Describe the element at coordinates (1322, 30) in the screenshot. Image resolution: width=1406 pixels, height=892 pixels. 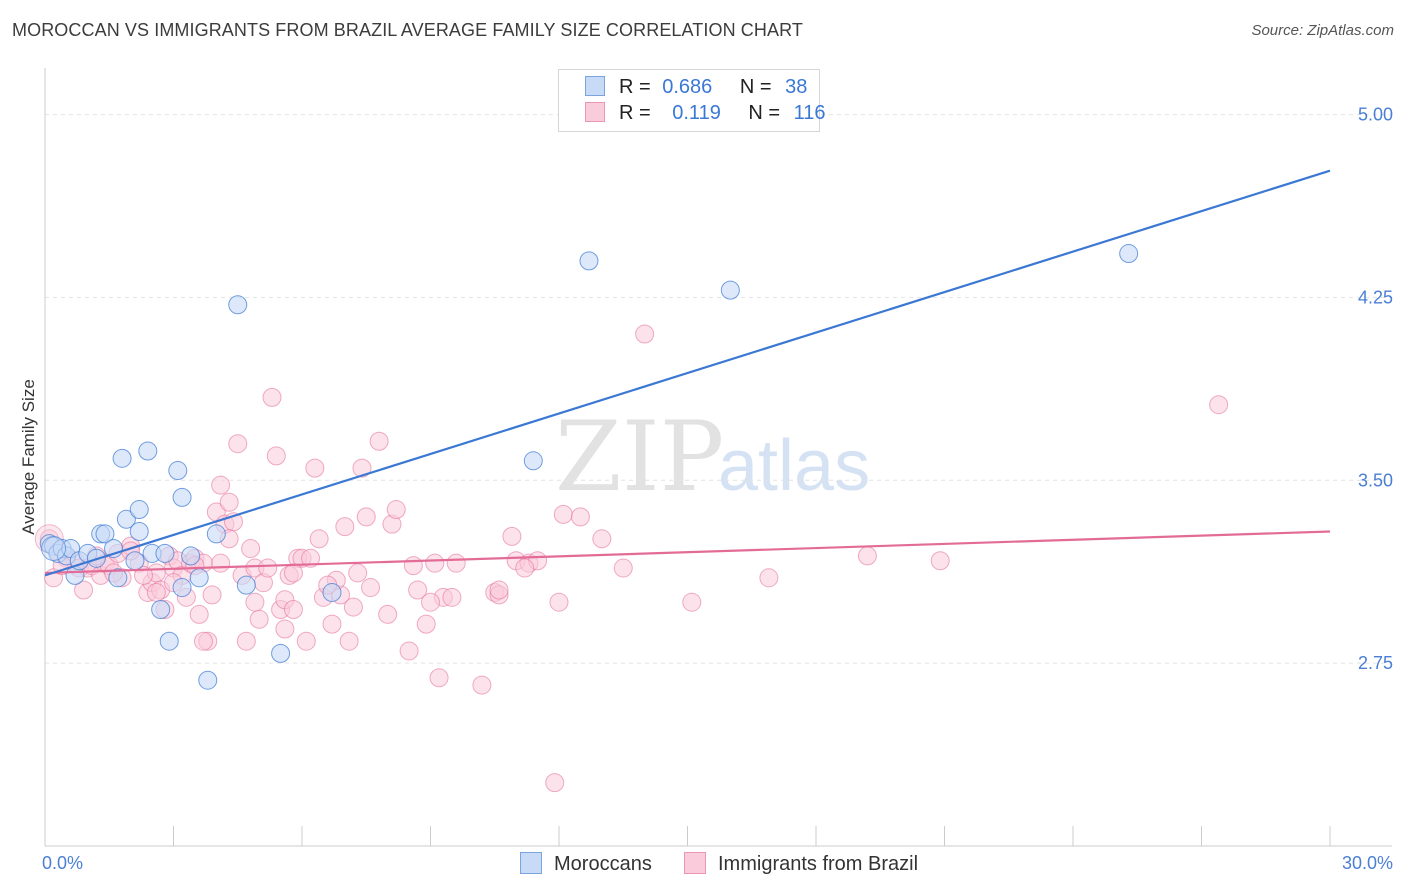
I see `source-credit: Source: ZipAtlas.com` at that location.